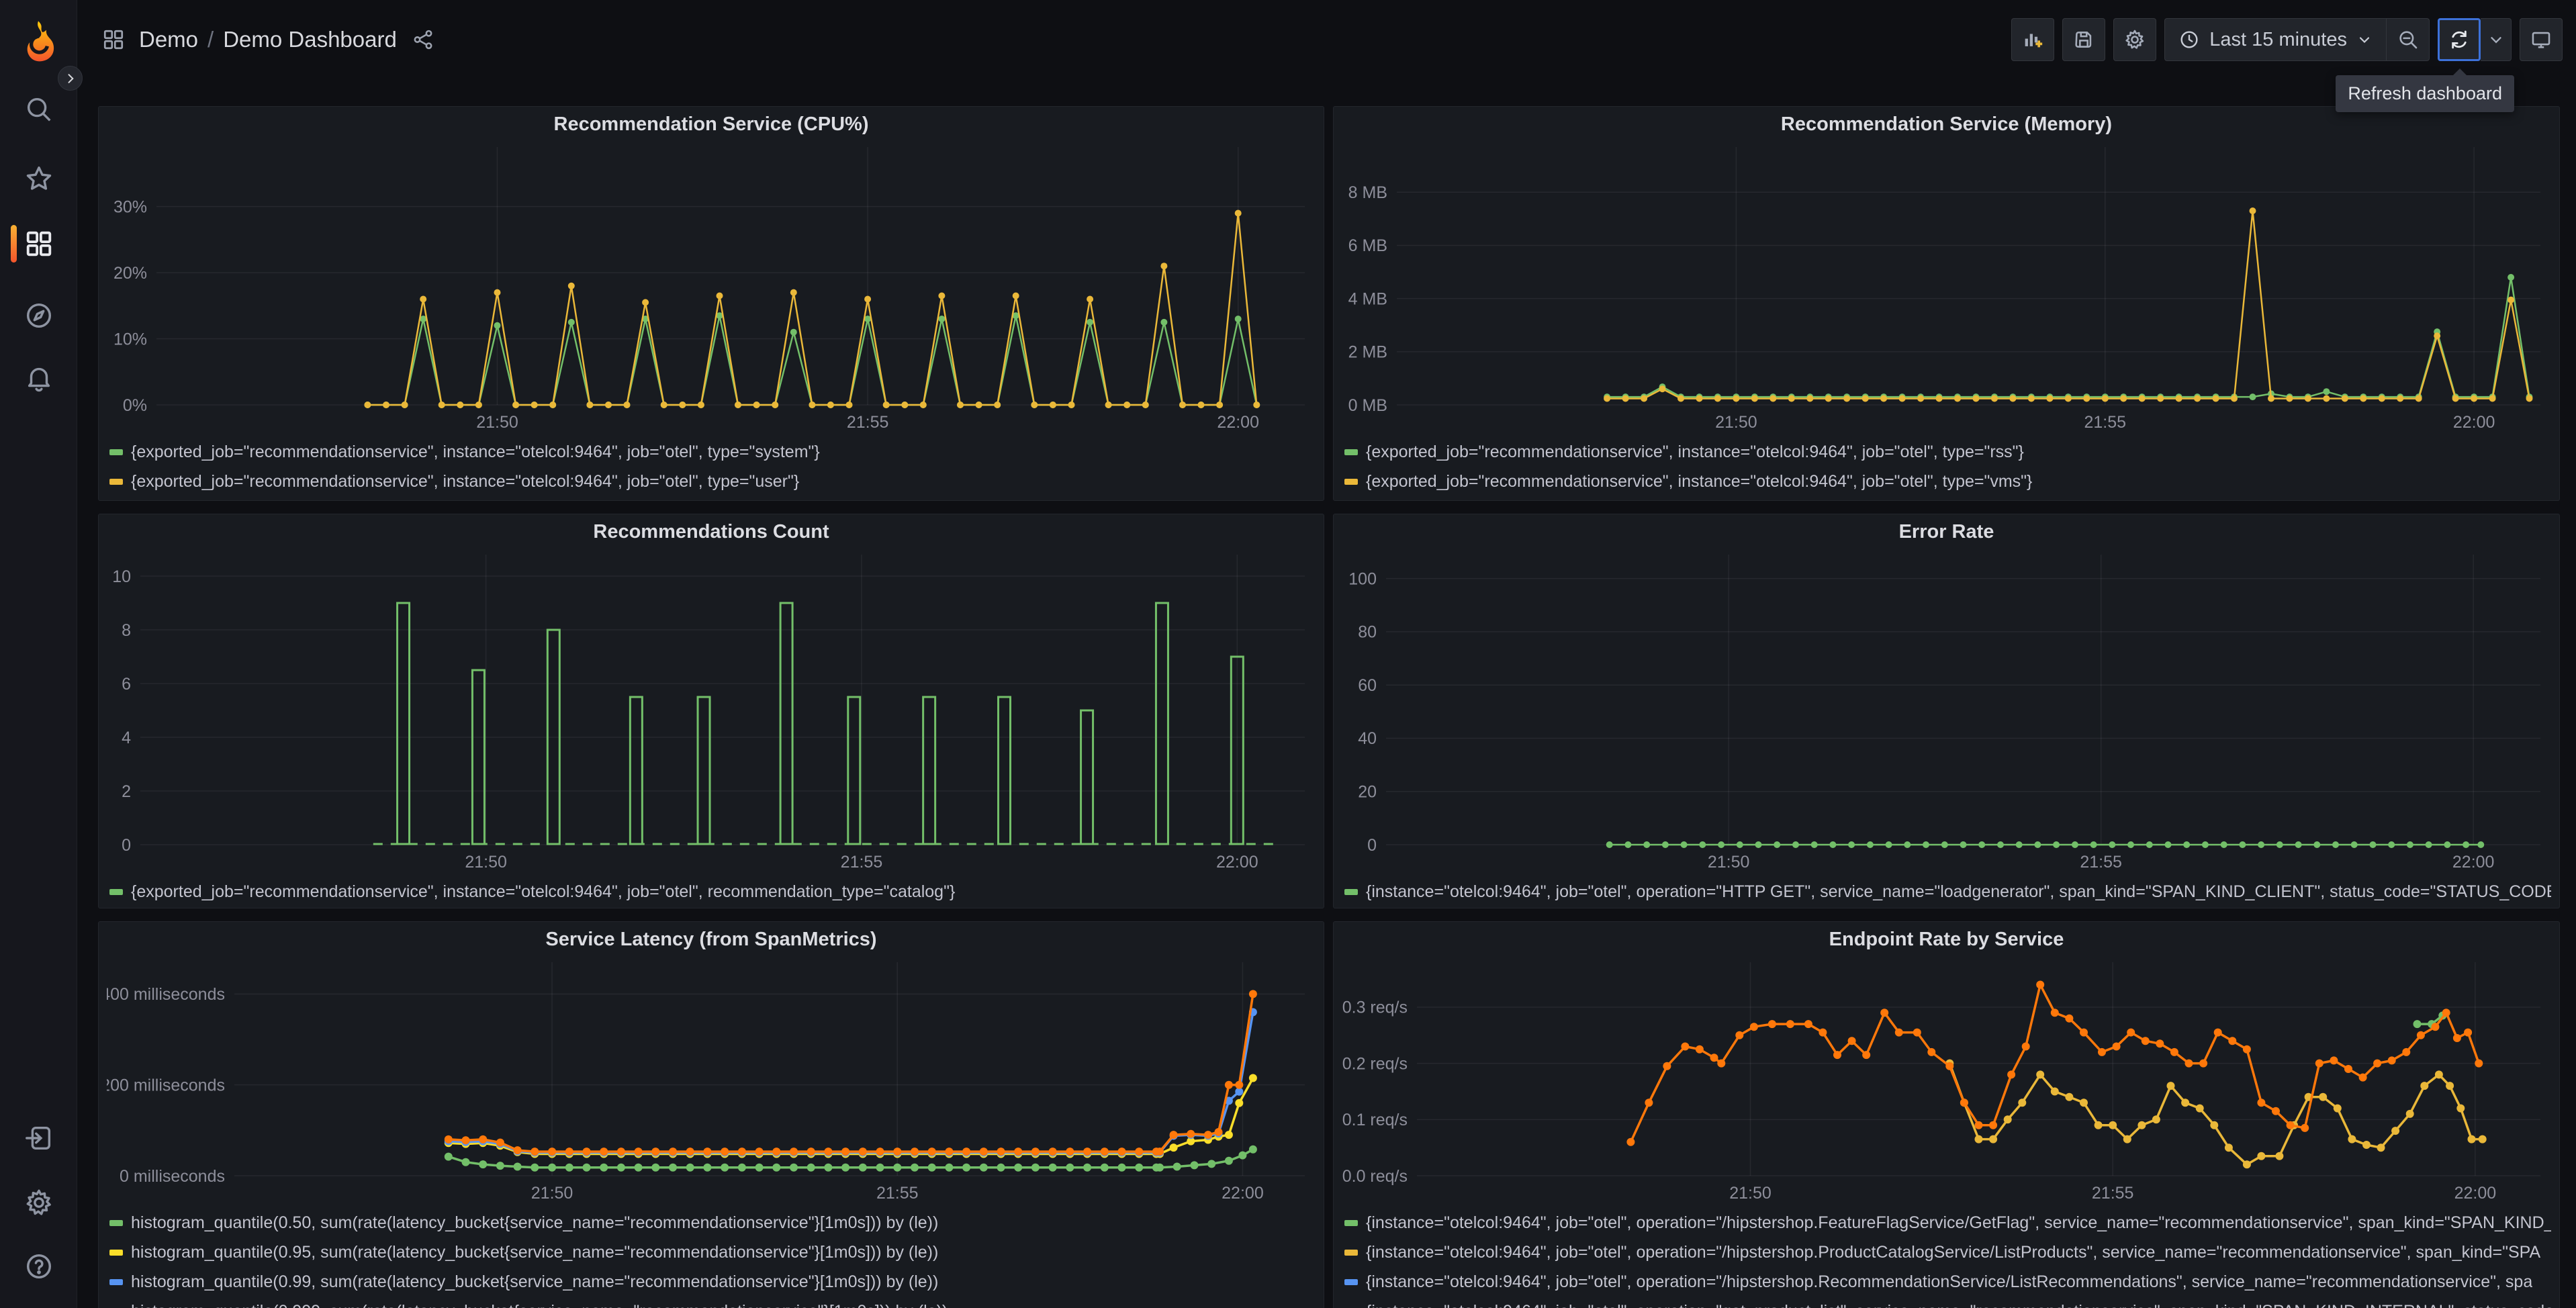 This screenshot has width=2576, height=1308. I want to click on dashboard-settings-button, so click(2135, 40).